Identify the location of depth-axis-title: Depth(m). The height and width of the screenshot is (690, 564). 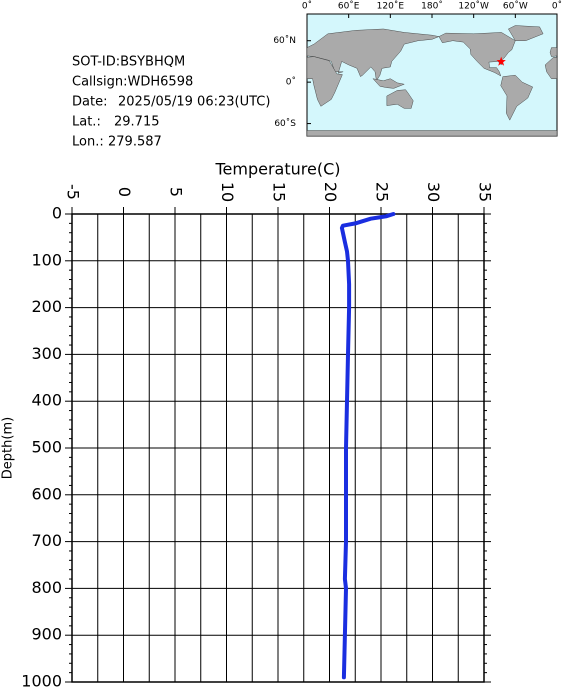
(8, 448).